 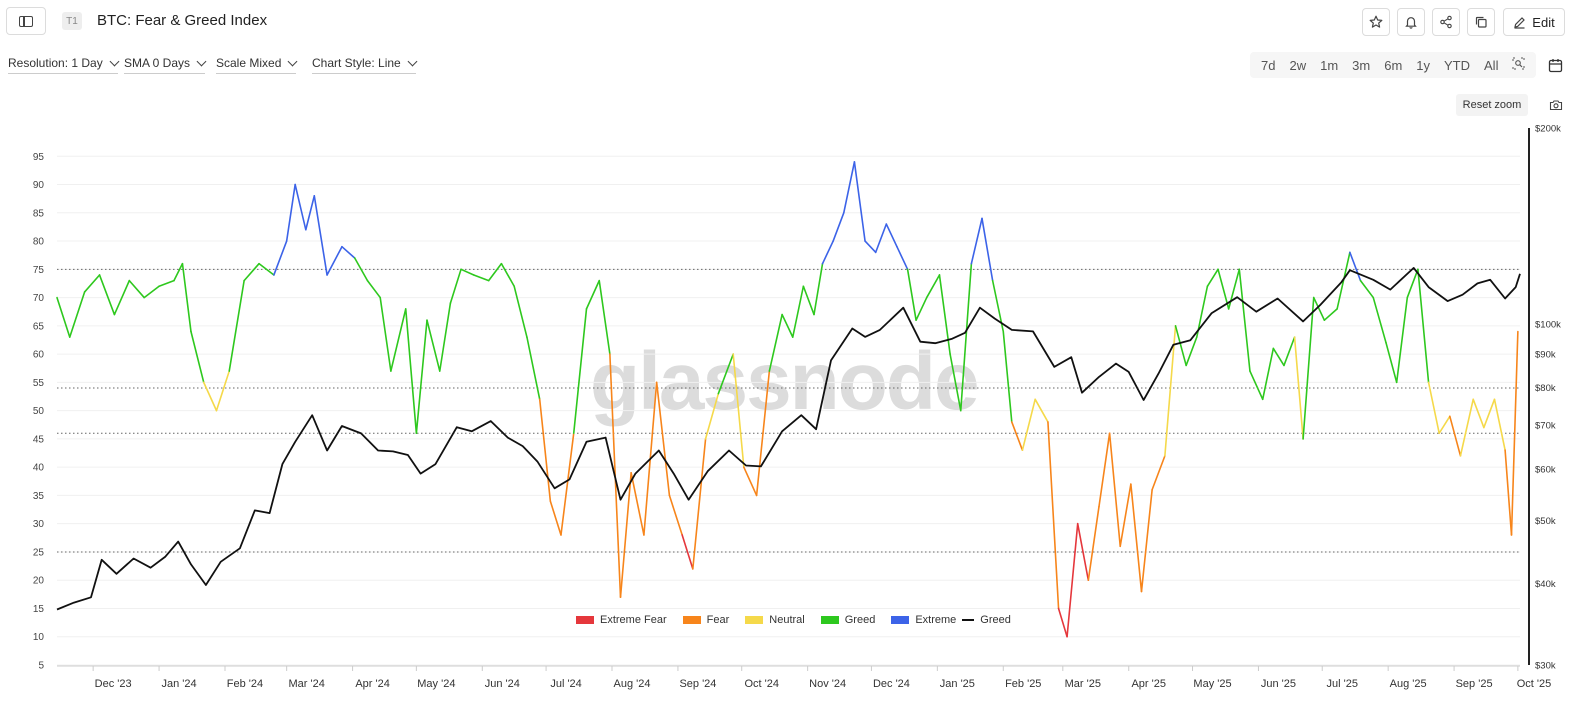 I want to click on alert-button, so click(x=1411, y=22).